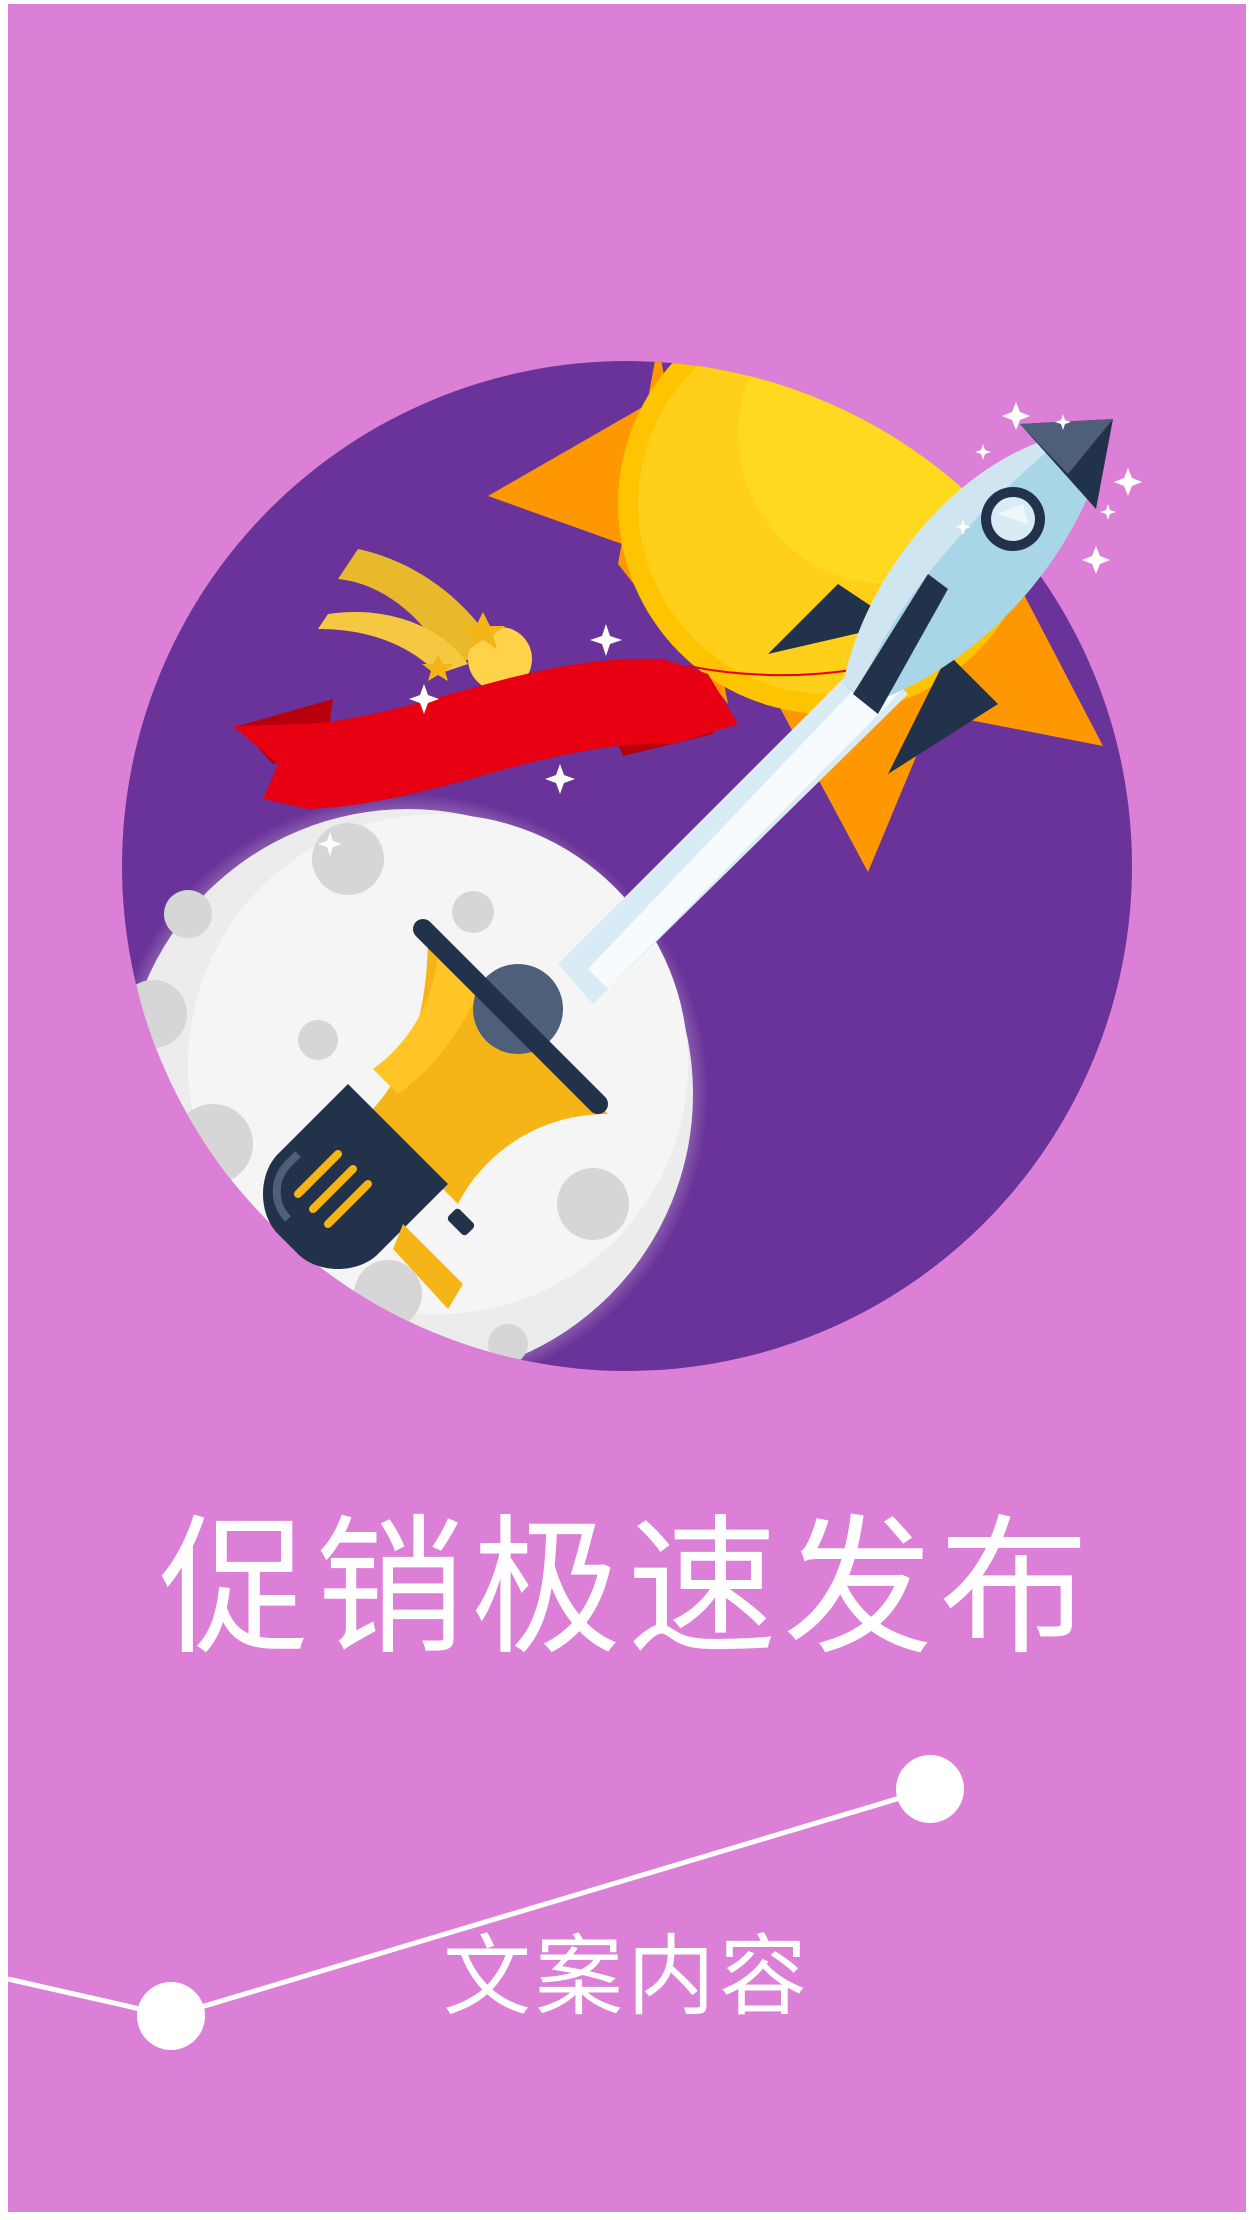 The height and width of the screenshot is (2220, 1254). What do you see at coordinates (930, 1789) in the screenshot?
I see `line-dot-right` at bounding box center [930, 1789].